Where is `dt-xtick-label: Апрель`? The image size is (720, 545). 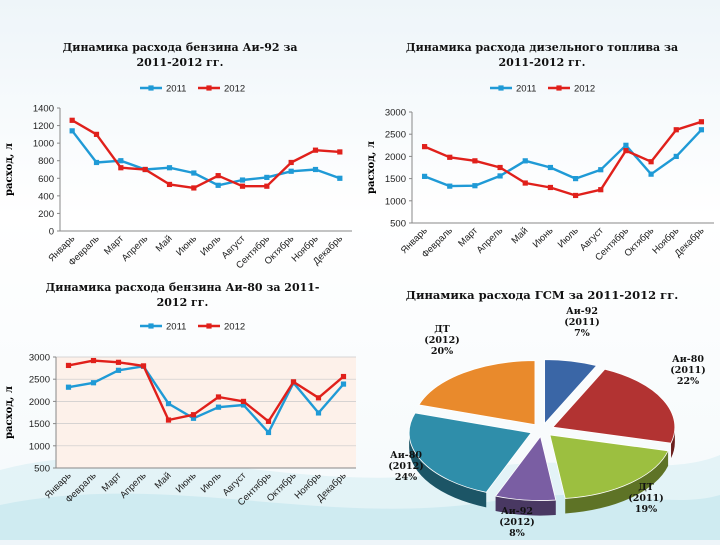 dt-xtick-label: Апрель is located at coordinates (490, 240).